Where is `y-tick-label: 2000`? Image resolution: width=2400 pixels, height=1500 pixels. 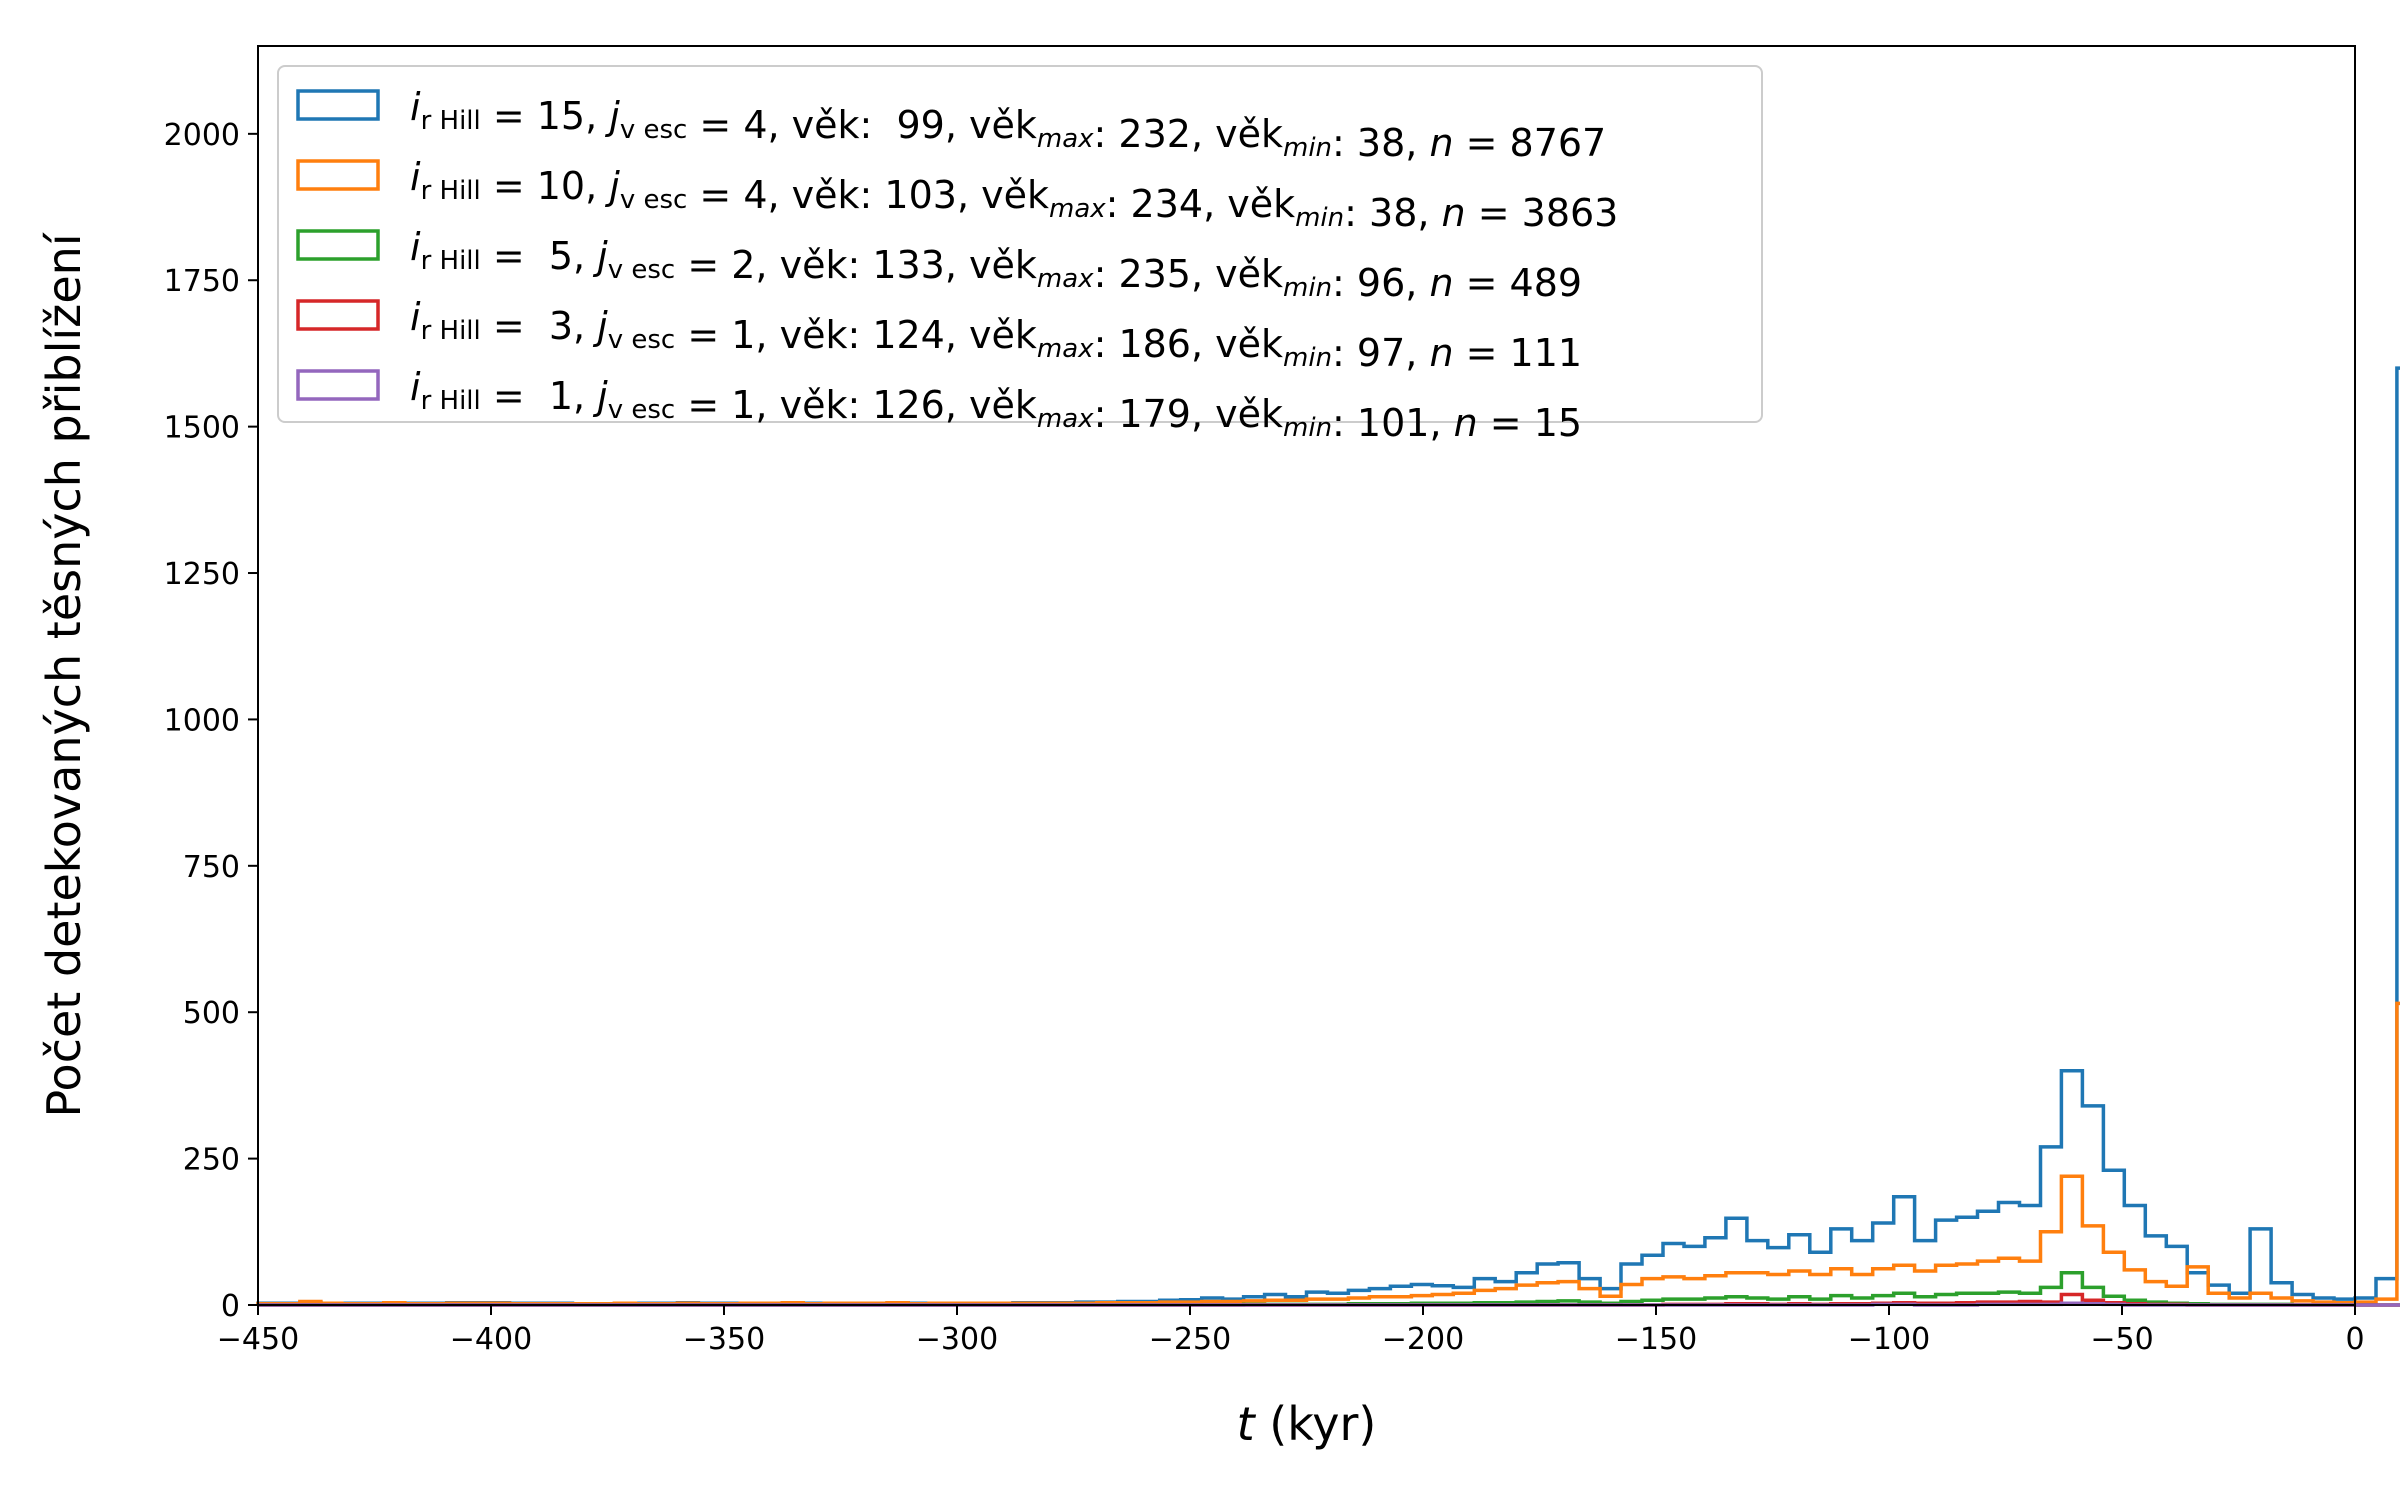
y-tick-label: 2000 is located at coordinates (202, 135).